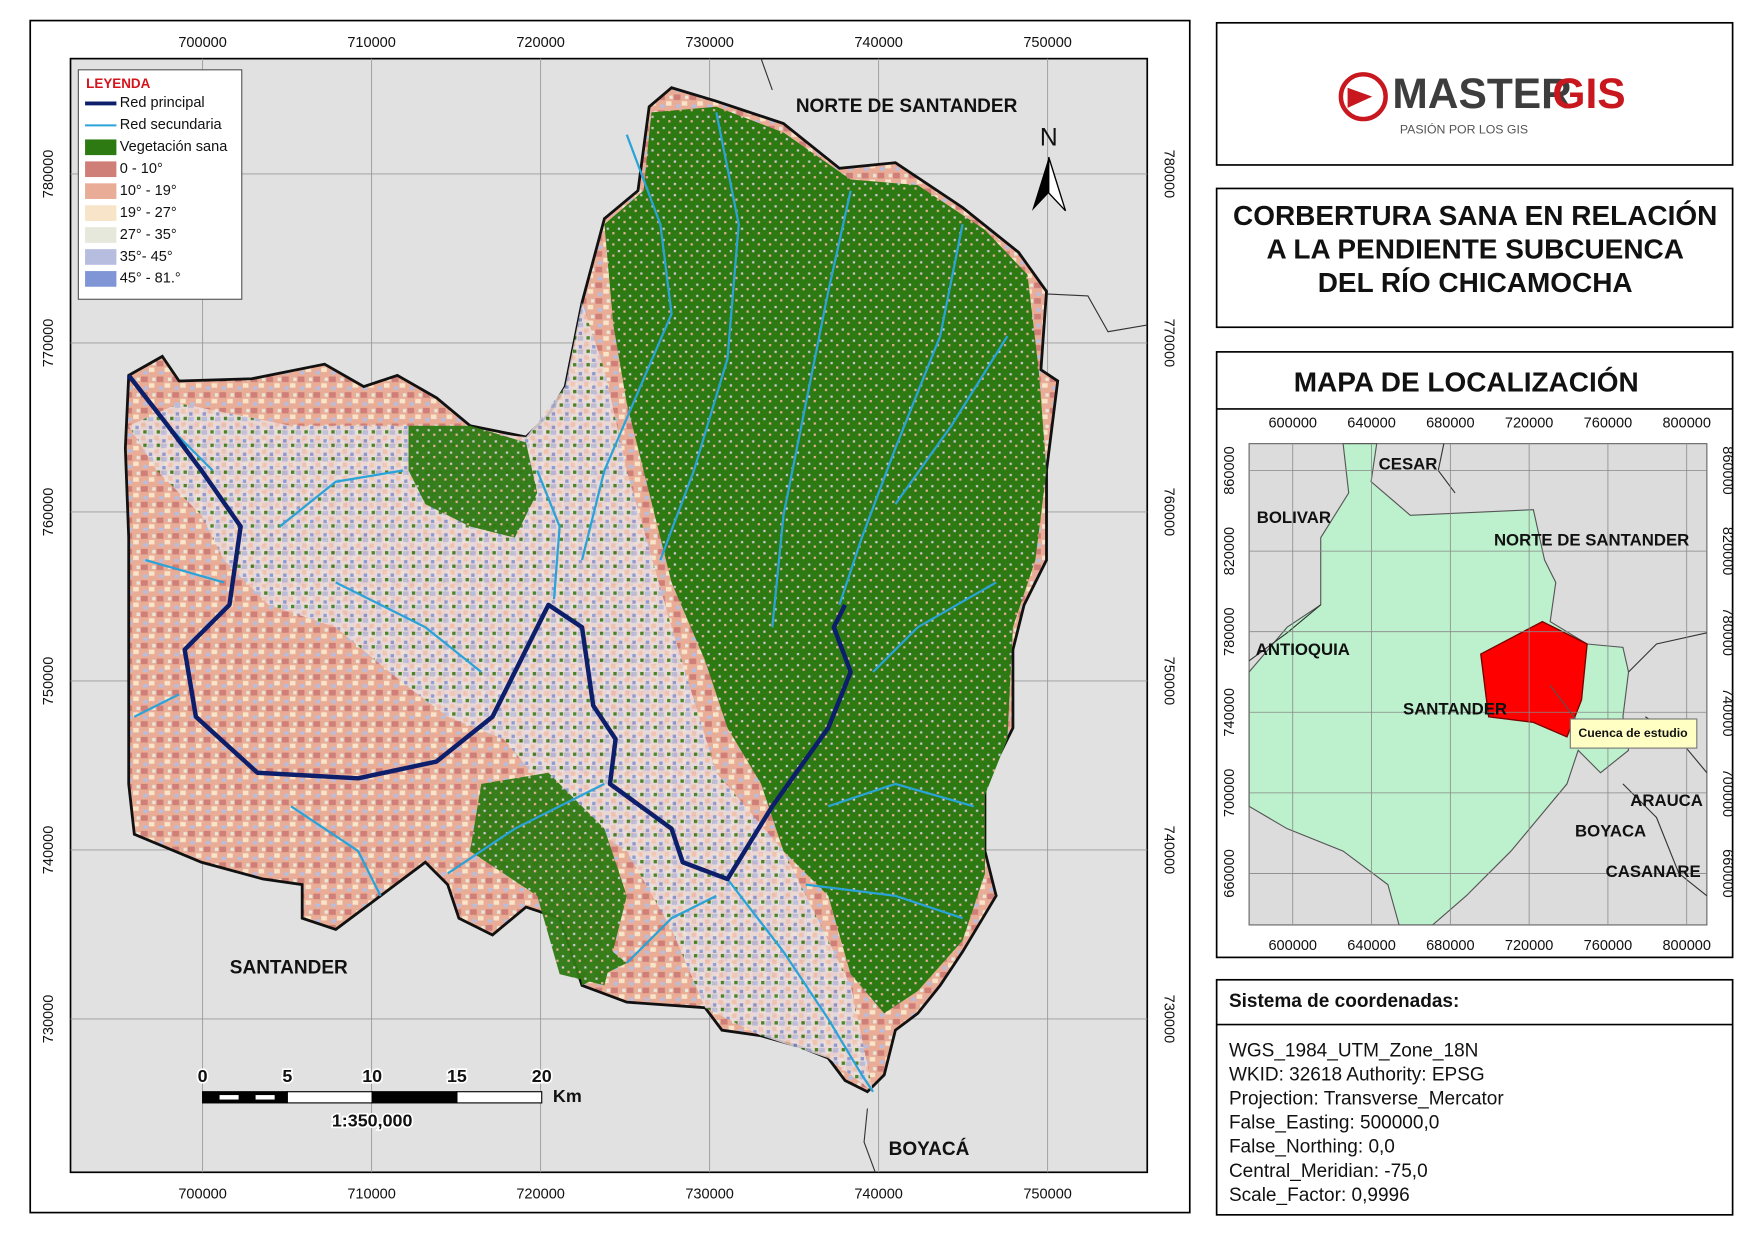  What do you see at coordinates (457, 1076) in the screenshot?
I see `scale-label: 15` at bounding box center [457, 1076].